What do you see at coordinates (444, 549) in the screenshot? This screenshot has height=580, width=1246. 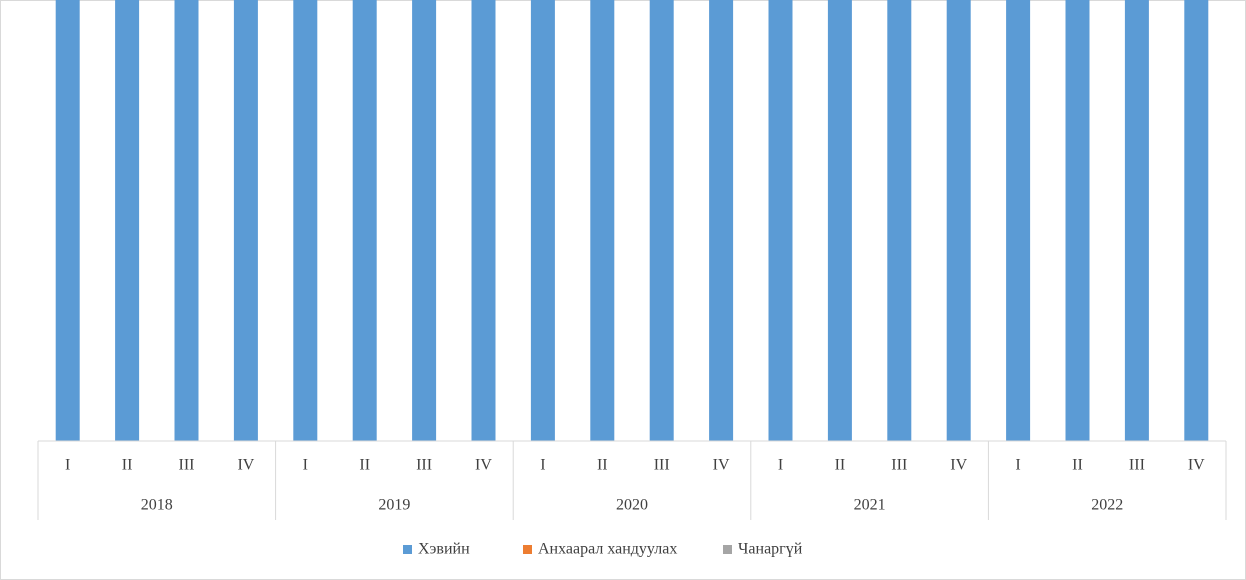 I see `legend-label: Хэвийн` at bounding box center [444, 549].